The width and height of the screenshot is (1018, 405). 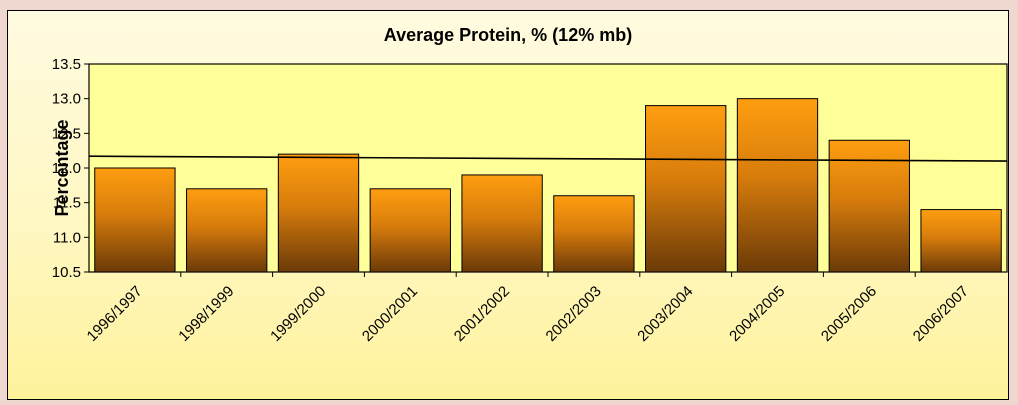 I want to click on bar-2004-2005, so click(x=777, y=185).